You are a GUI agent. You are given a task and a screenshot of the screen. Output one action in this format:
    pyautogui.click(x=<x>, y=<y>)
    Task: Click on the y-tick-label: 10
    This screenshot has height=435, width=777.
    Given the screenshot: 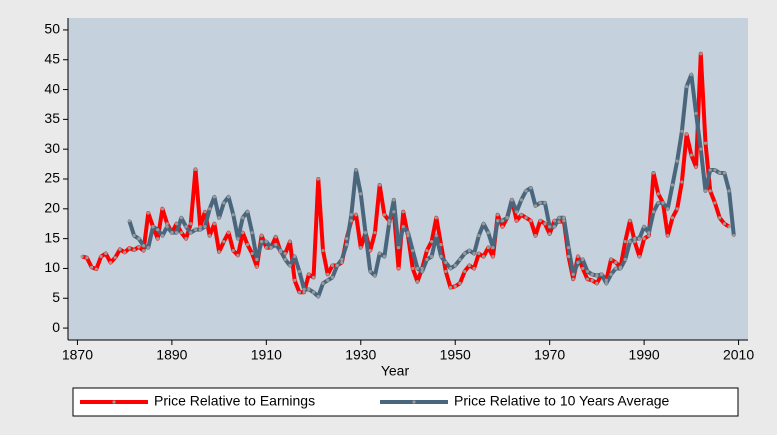 What is the action you would take?
    pyautogui.click(x=52, y=267)
    